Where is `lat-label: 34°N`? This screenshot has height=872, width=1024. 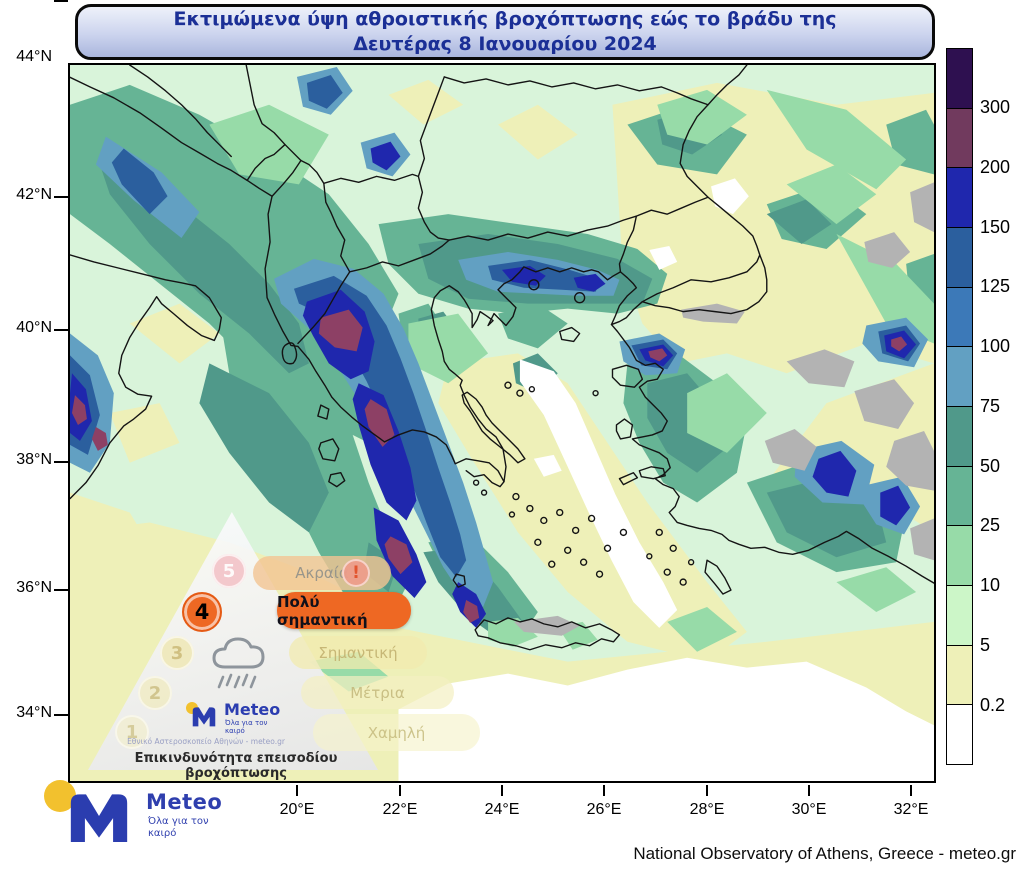 lat-label: 34°N is located at coordinates (34, 712).